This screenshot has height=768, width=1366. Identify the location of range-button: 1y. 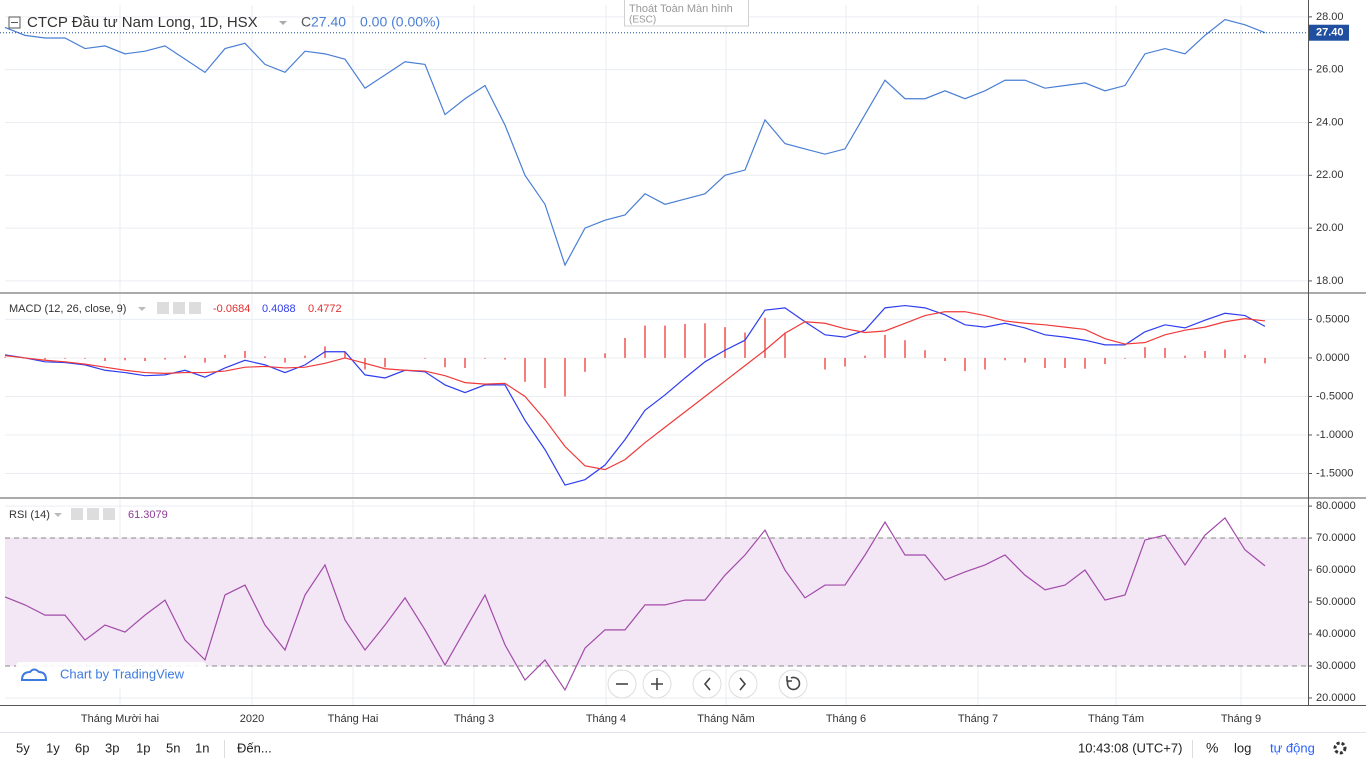
(53, 747).